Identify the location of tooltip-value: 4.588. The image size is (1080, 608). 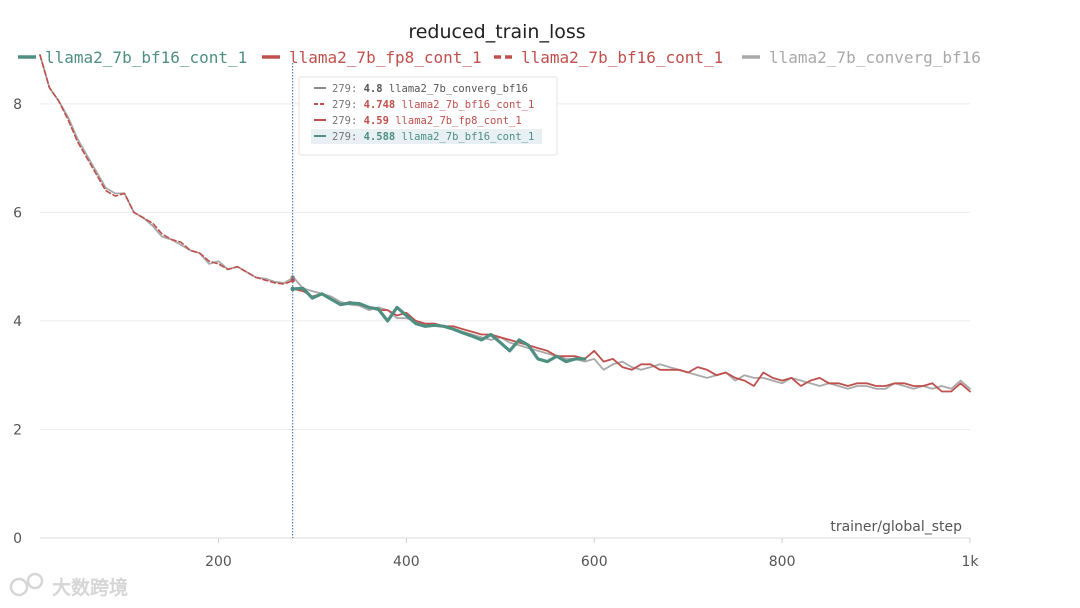
(380, 137).